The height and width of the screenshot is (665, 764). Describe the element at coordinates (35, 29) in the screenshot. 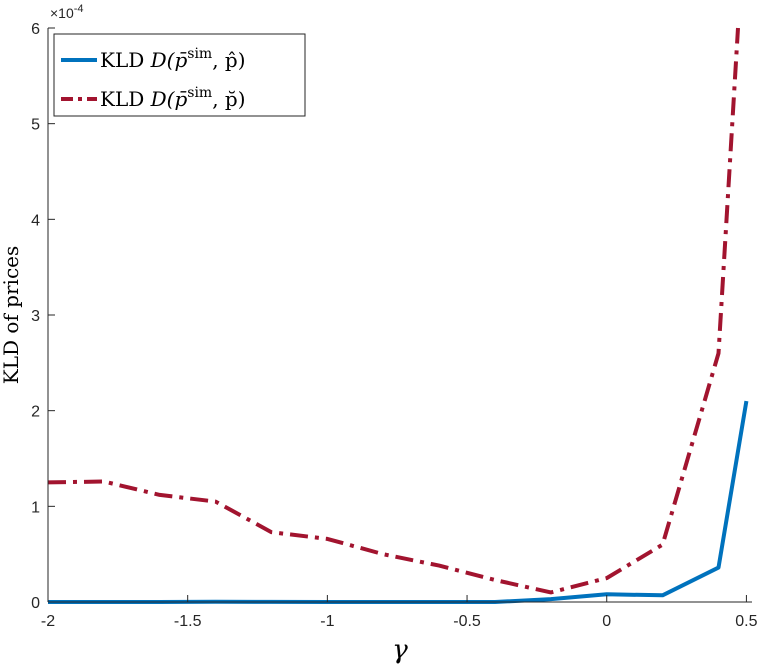

I see `y-tick-label: 6` at that location.